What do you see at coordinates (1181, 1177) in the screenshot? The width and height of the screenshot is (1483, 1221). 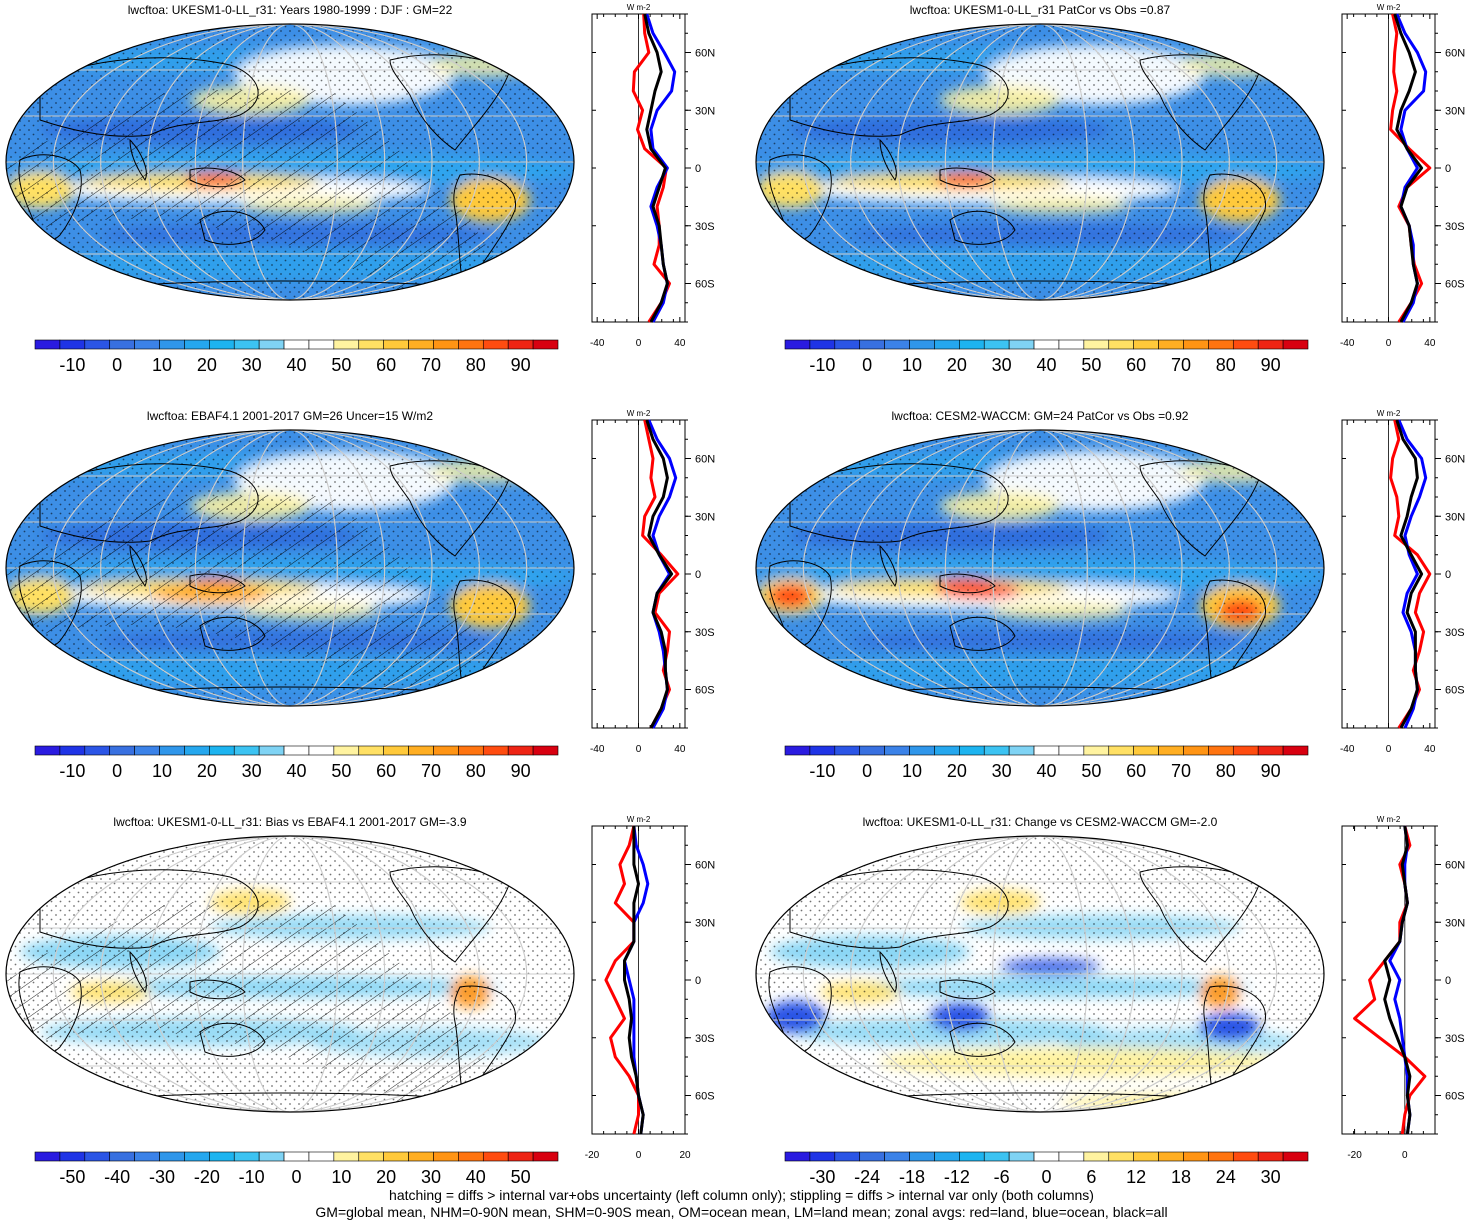 I see `colorbar-tick-label: 18` at bounding box center [1181, 1177].